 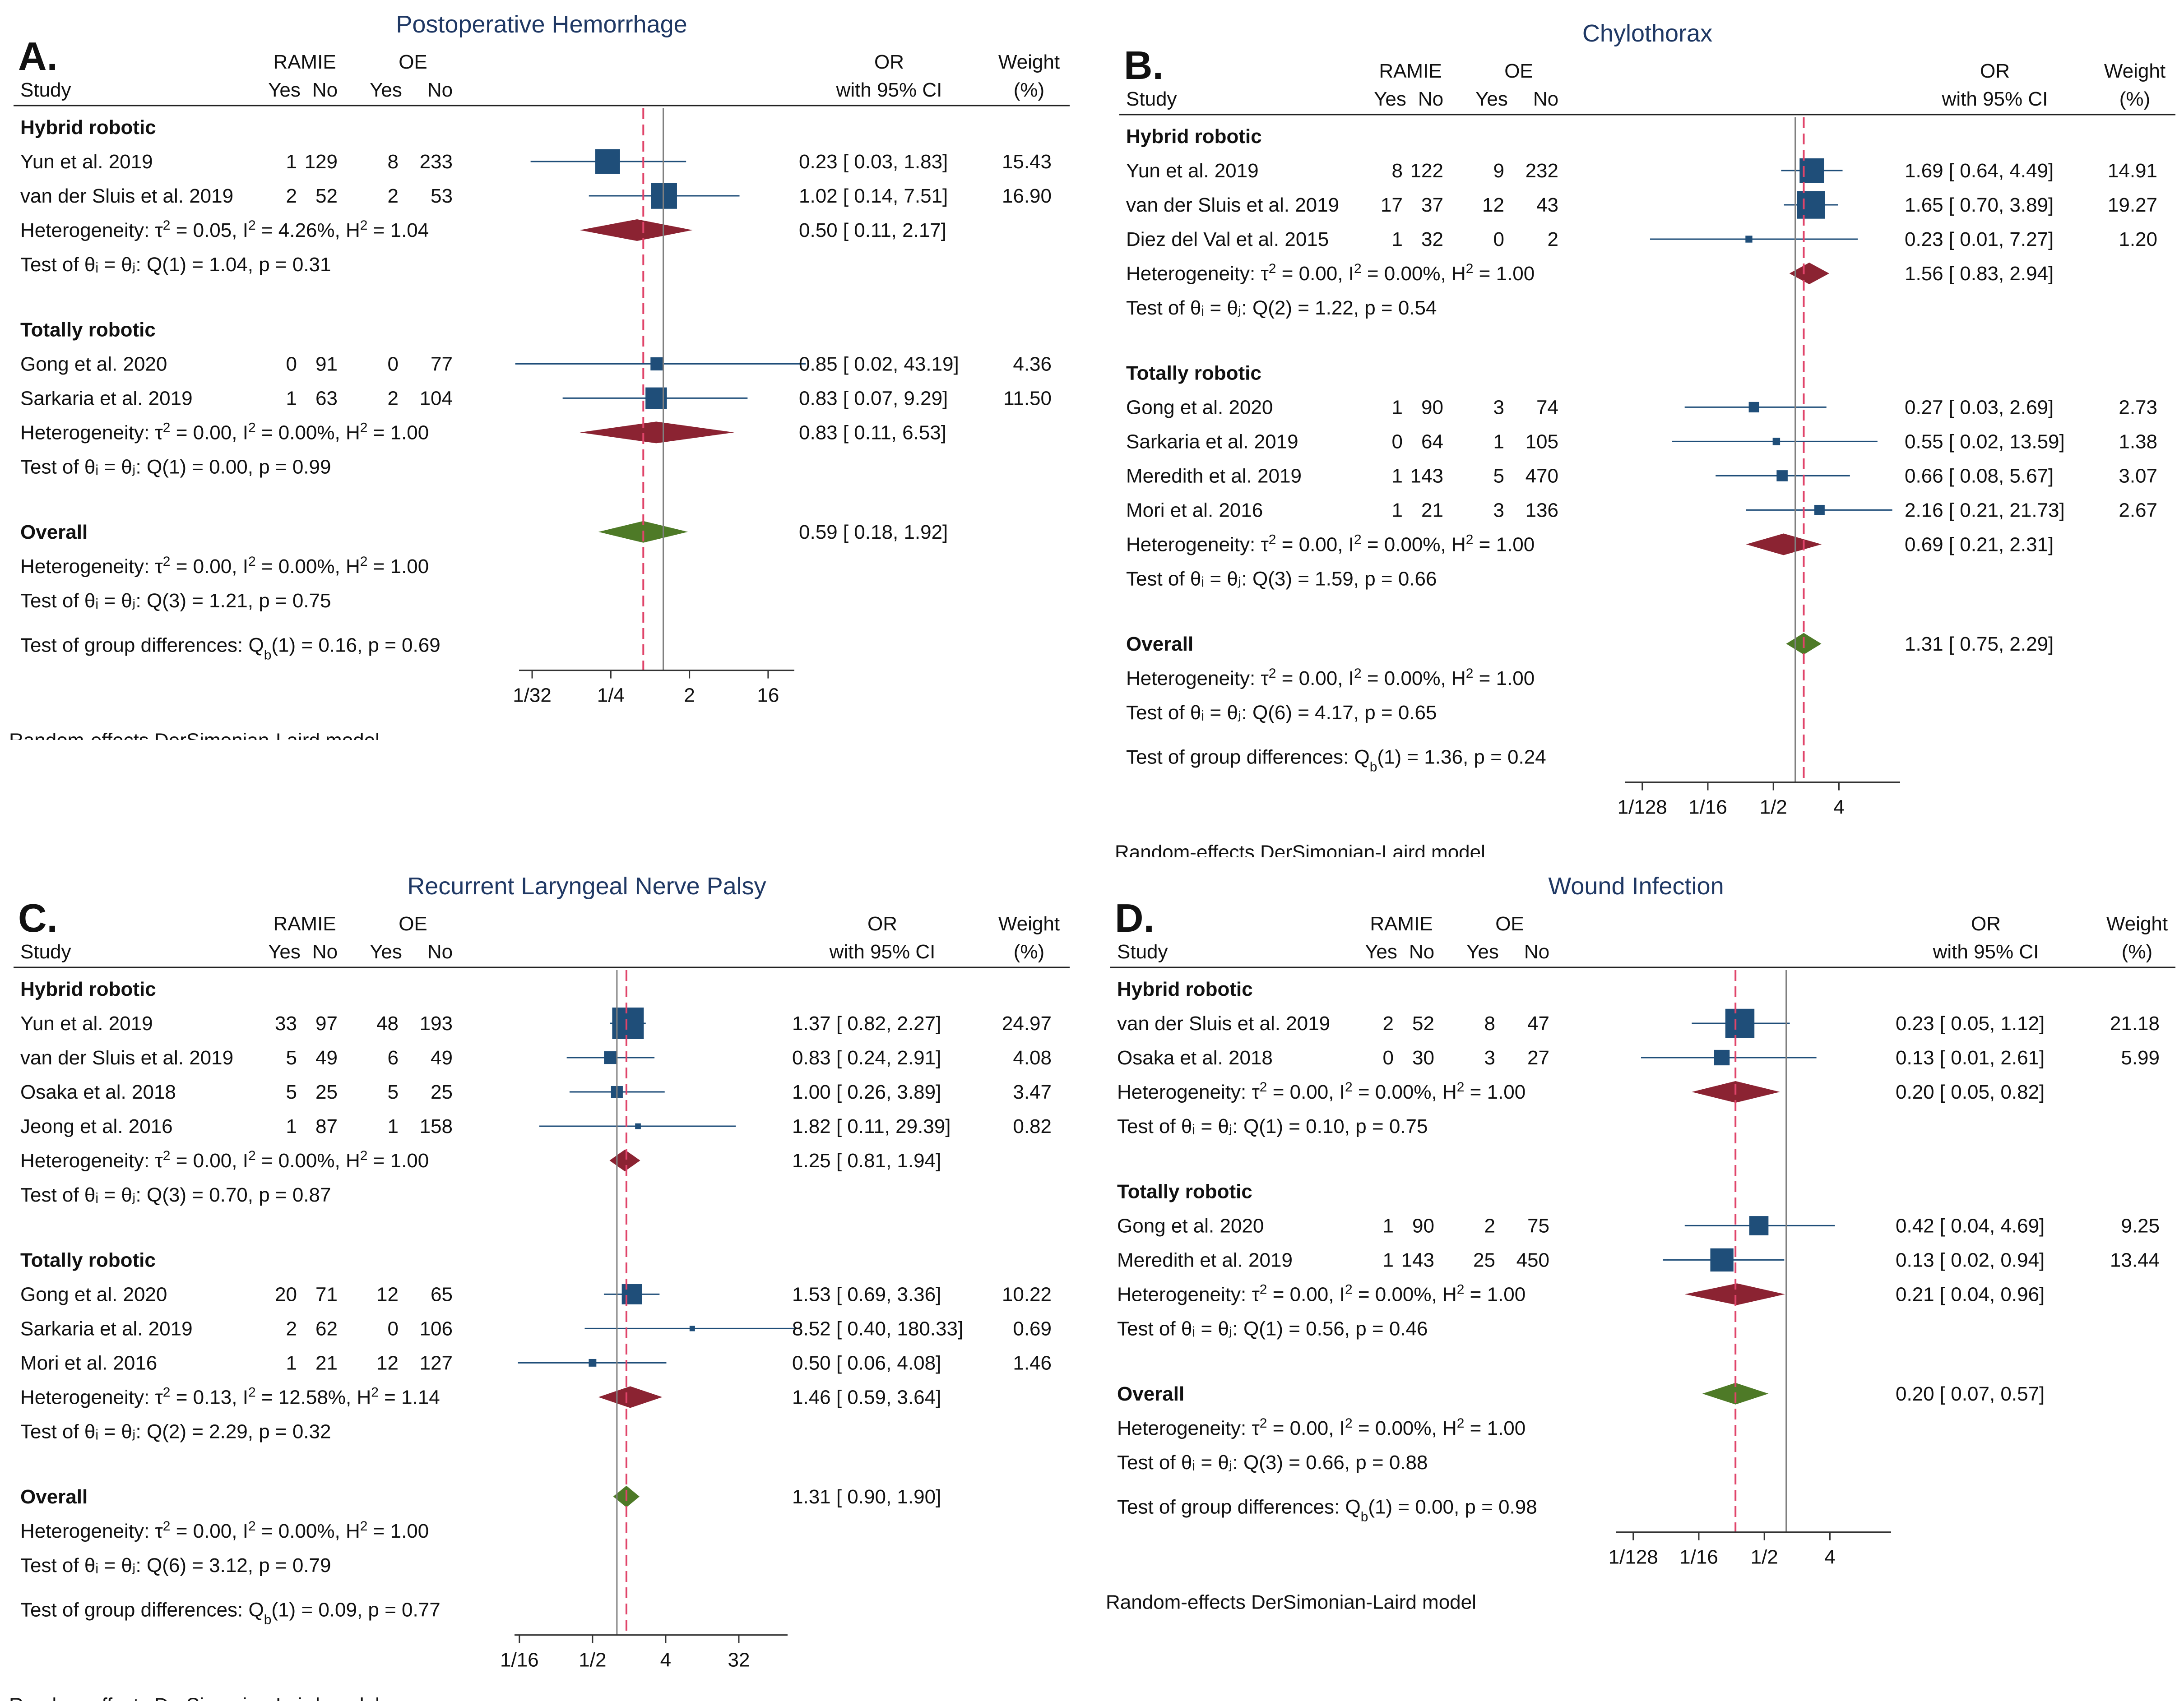 I want to click on weight-value: 14.91, so click(x=2133, y=171).